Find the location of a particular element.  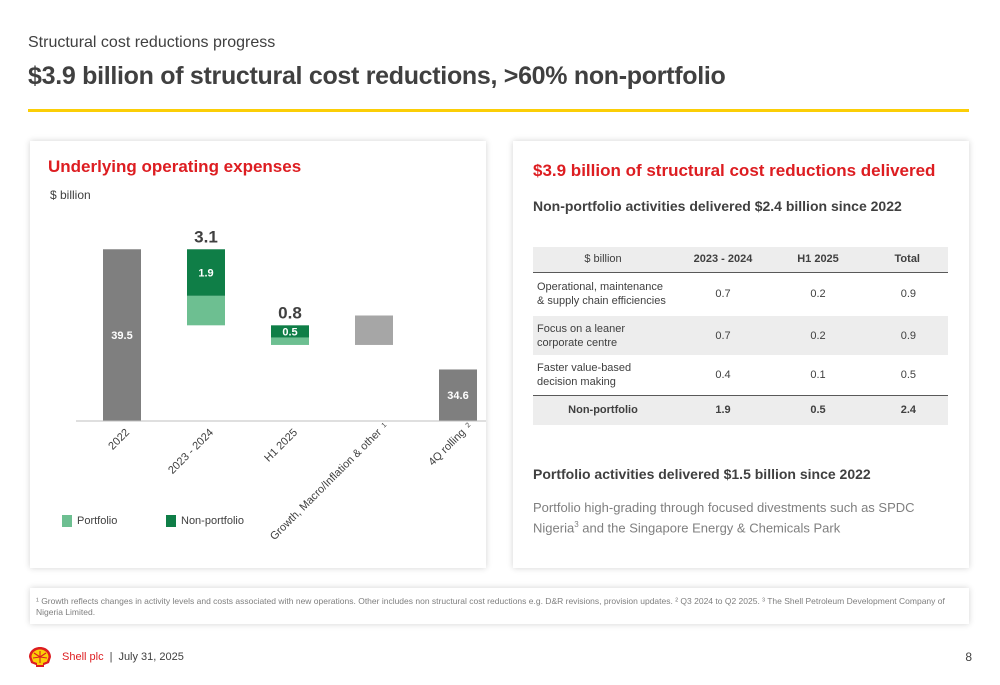

table-cell-label: Focus on a leaner corporate centre is located at coordinates (603, 335).